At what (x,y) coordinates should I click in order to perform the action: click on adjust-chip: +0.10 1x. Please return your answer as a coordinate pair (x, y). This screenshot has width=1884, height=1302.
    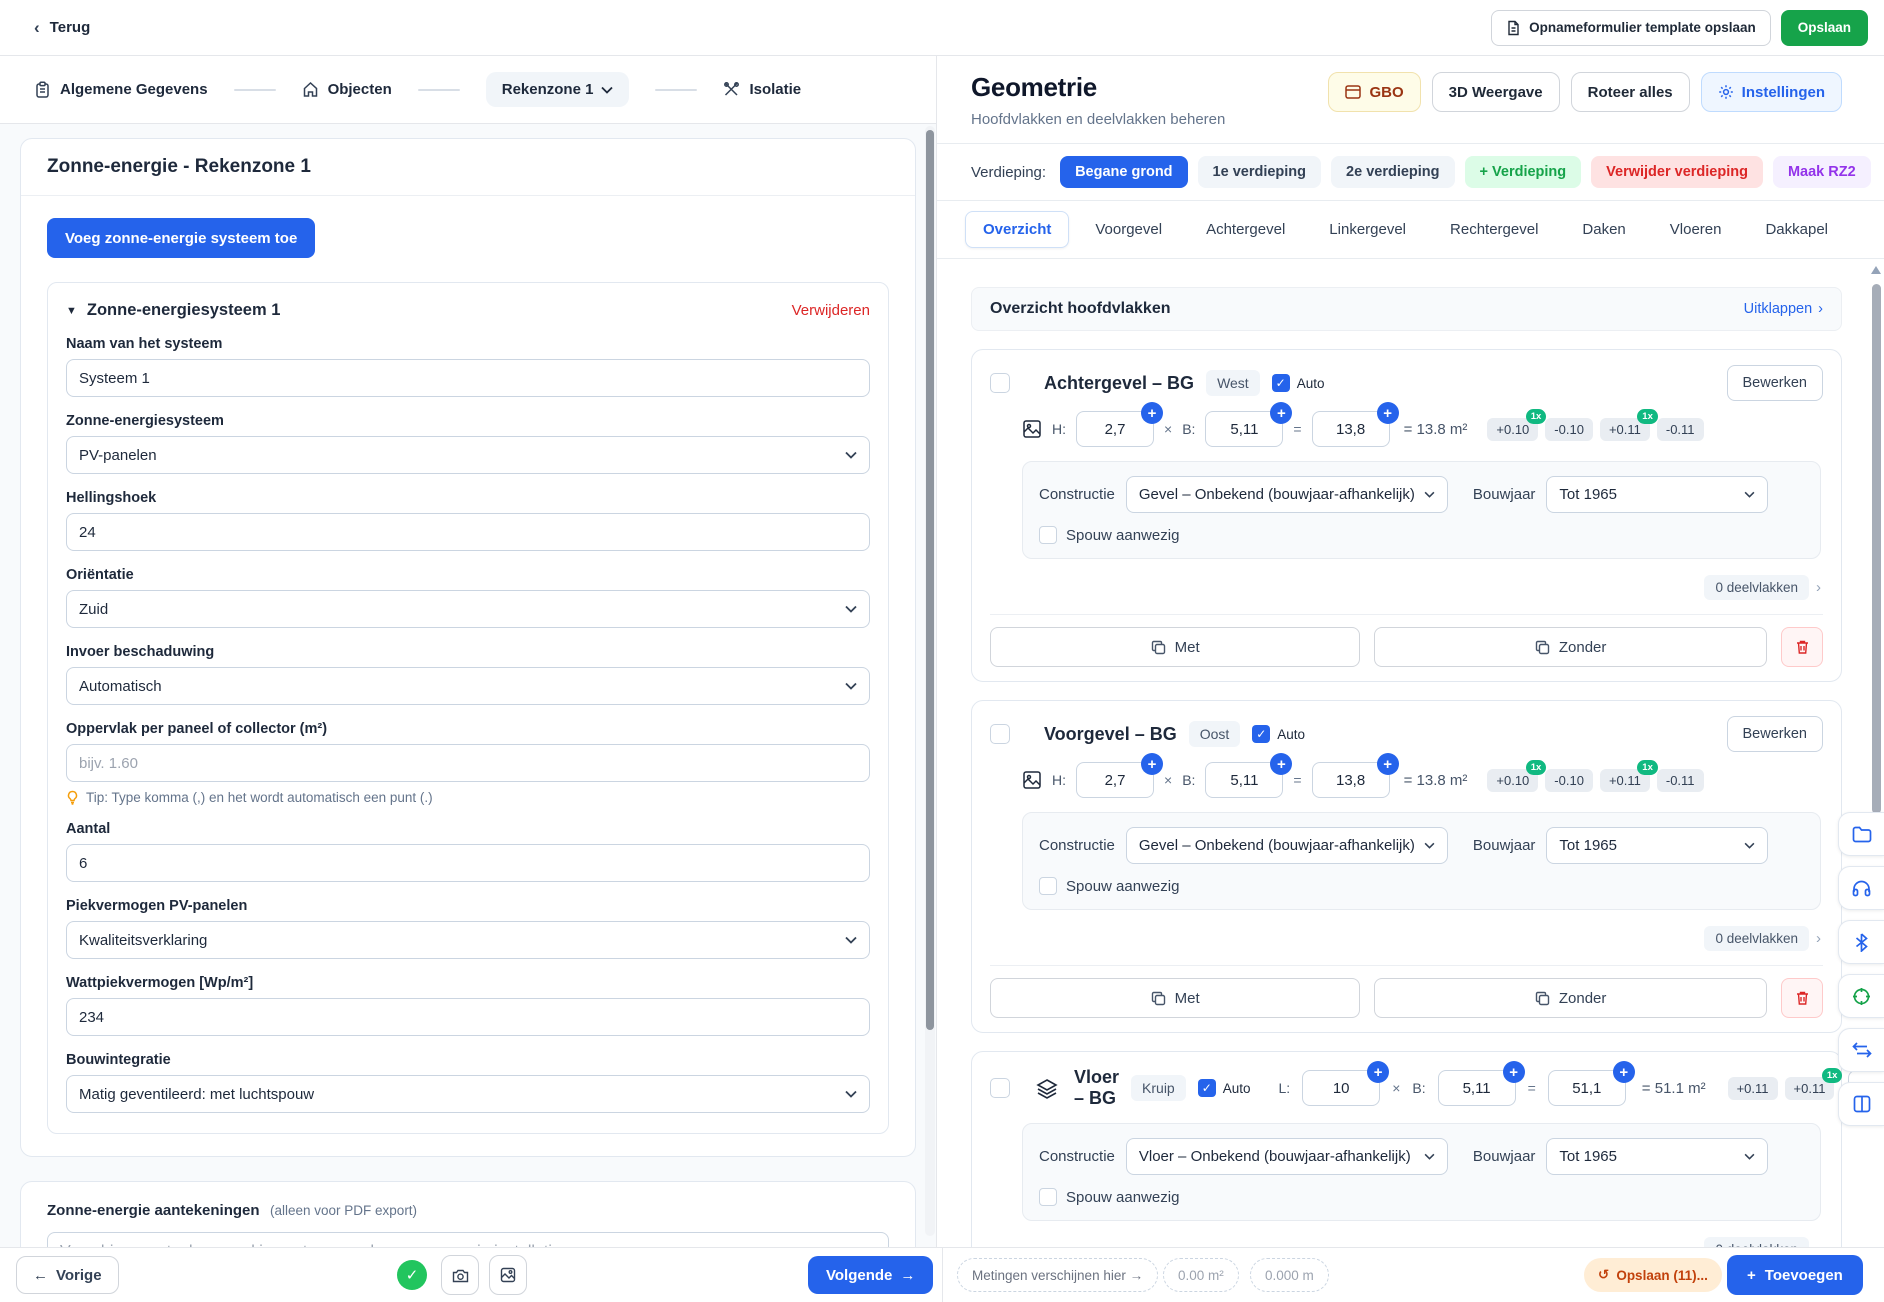
    Looking at the image, I should click on (1517, 775).